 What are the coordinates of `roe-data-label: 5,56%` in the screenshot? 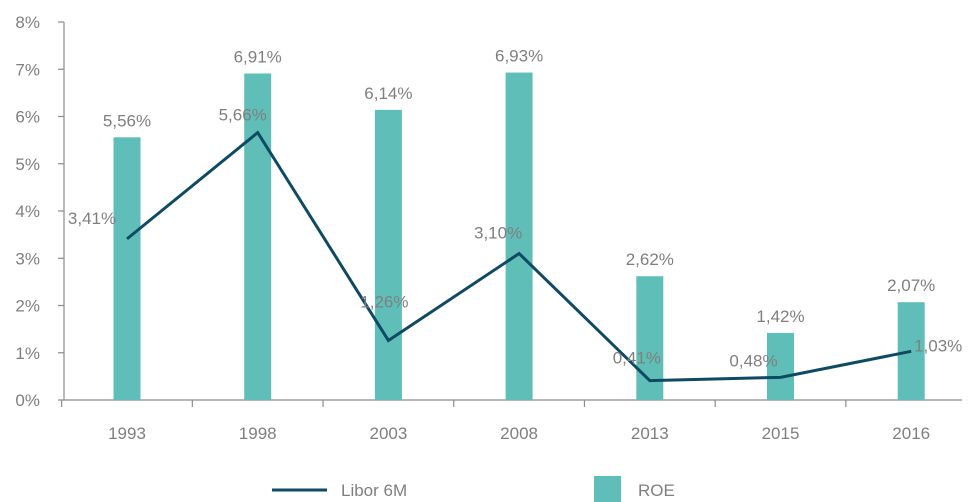 It's located at (127, 120).